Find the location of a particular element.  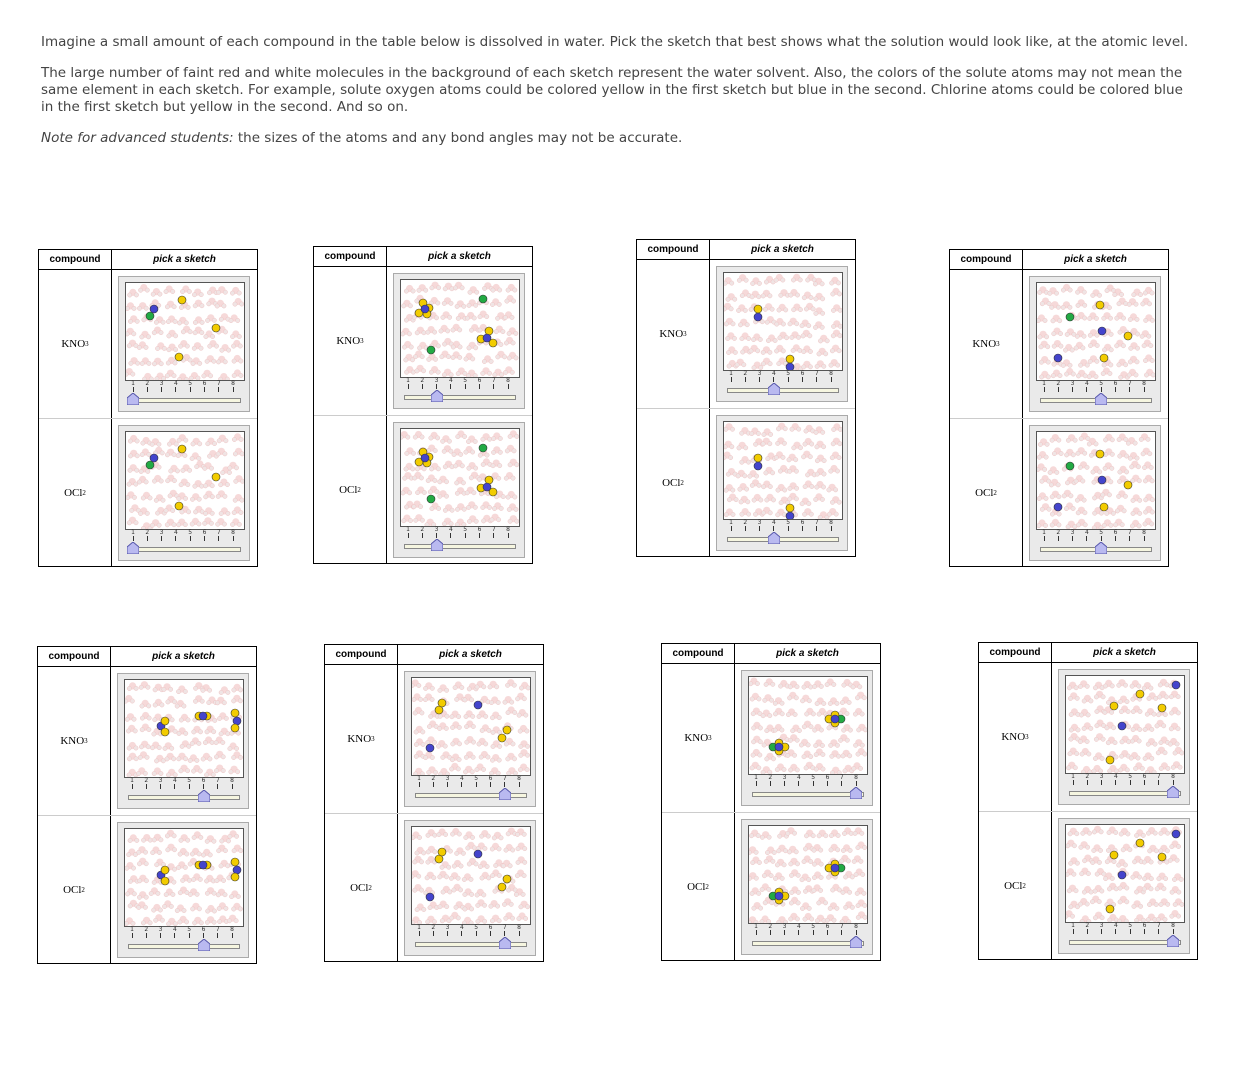

compound-name: OCl 2 is located at coordinates (986, 493).